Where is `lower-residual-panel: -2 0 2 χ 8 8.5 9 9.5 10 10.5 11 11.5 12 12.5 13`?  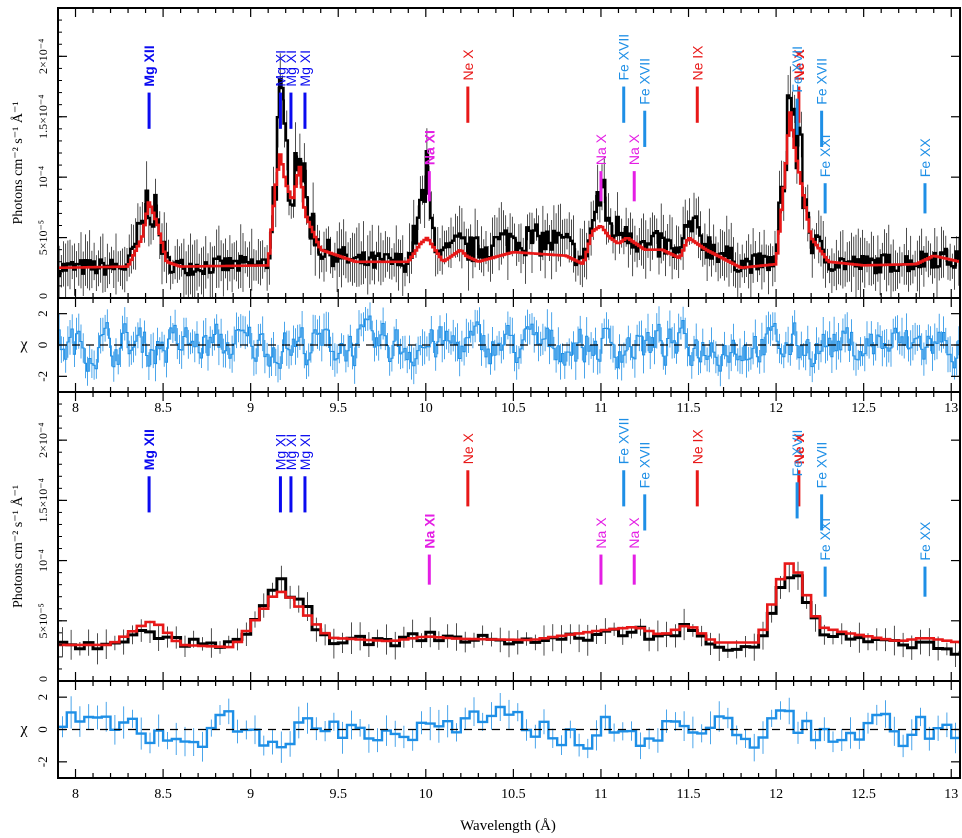 lower-residual-panel: -2 0 2 χ 8 8.5 9 9.5 10 10.5 11 11.5 12 12.5 13 is located at coordinates (490, 741).